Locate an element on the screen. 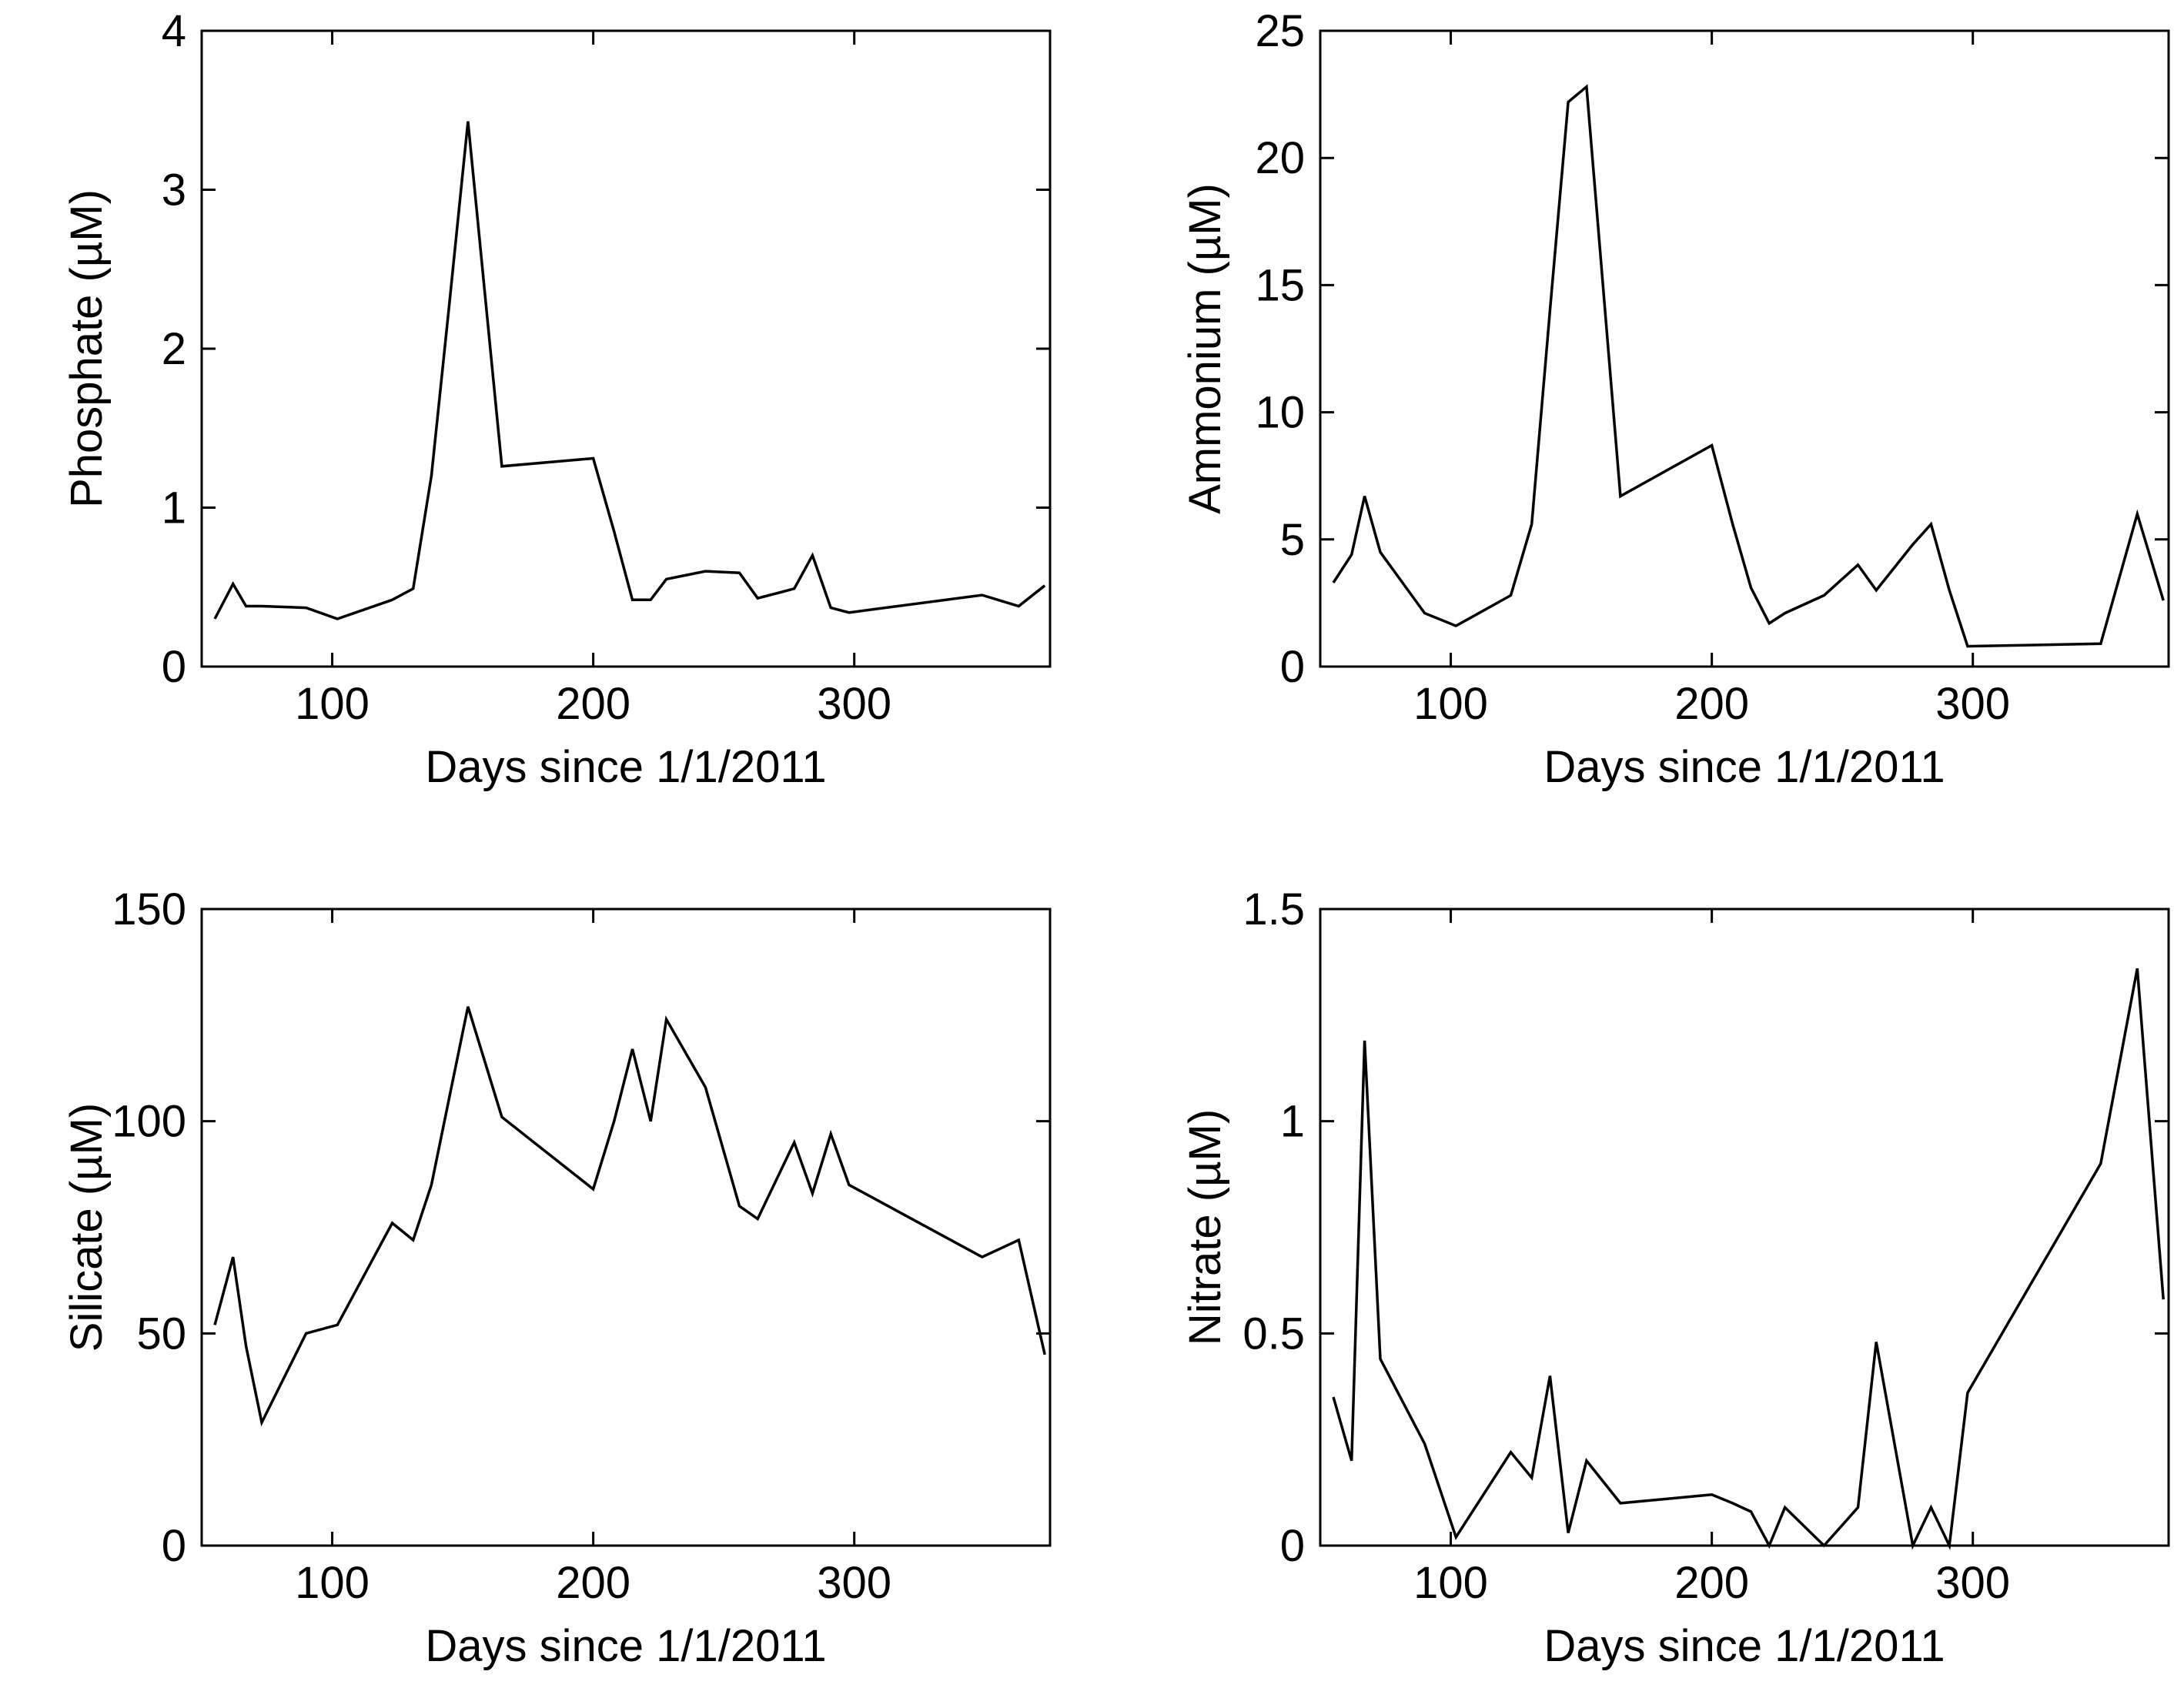 This screenshot has height=1688, width=2184. y-axis-label: Phosphate (µM) is located at coordinates (87, 348).